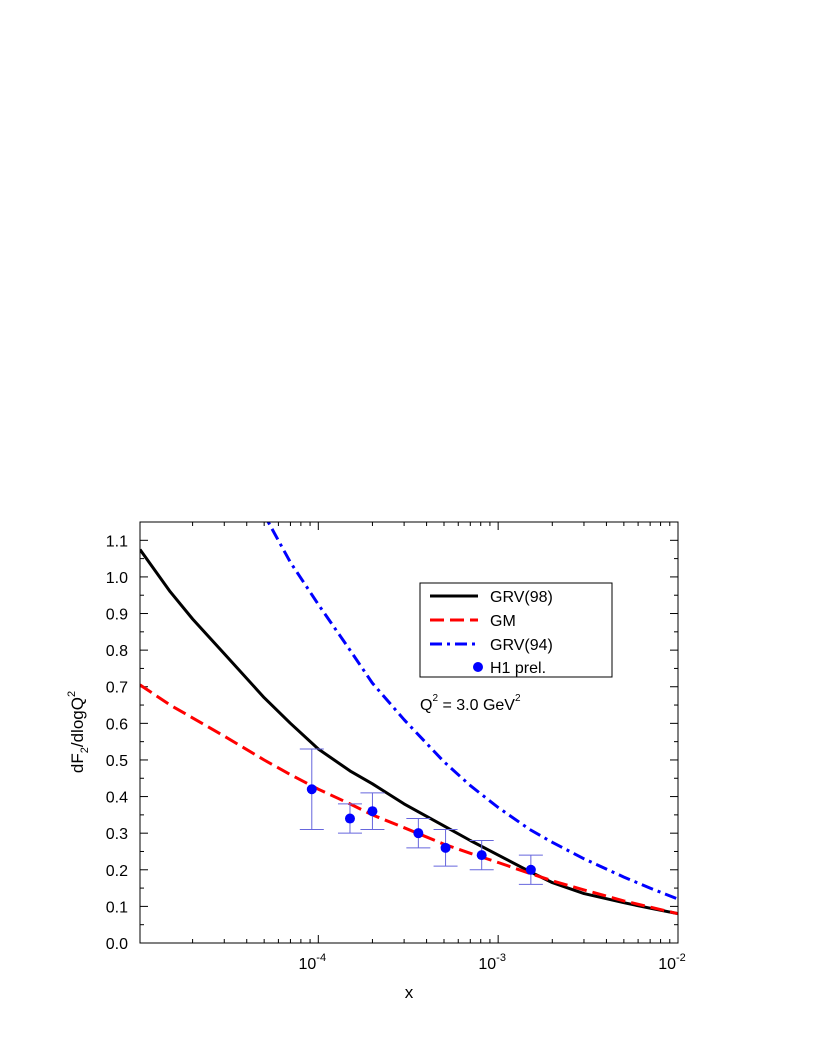 The height and width of the screenshot is (1058, 817). What do you see at coordinates (77, 722) in the screenshot?
I see `y-axis-label-mid: /dlogQ` at bounding box center [77, 722].